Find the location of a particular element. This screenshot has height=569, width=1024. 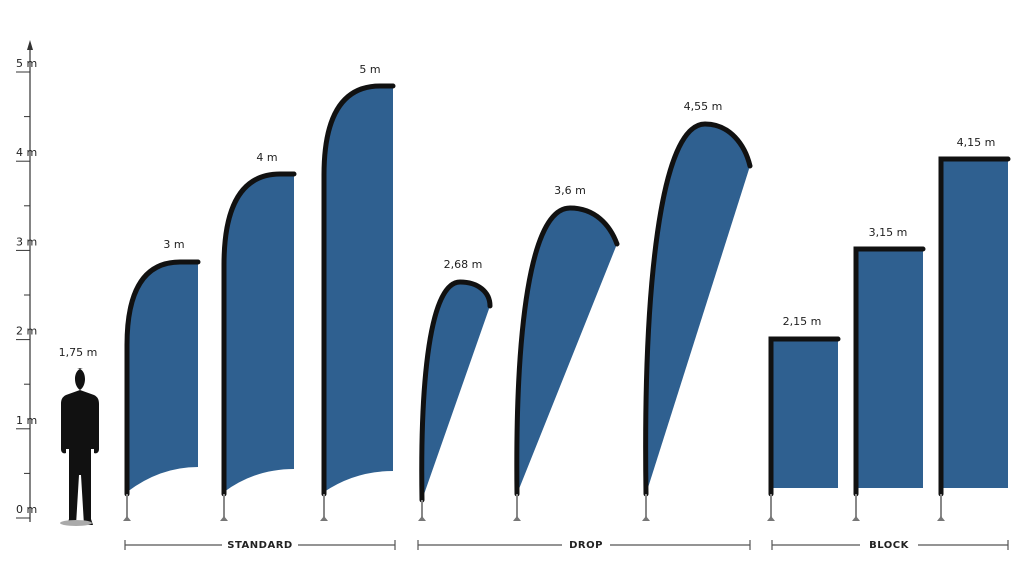

group-label: STANDARD is located at coordinates (259, 545).